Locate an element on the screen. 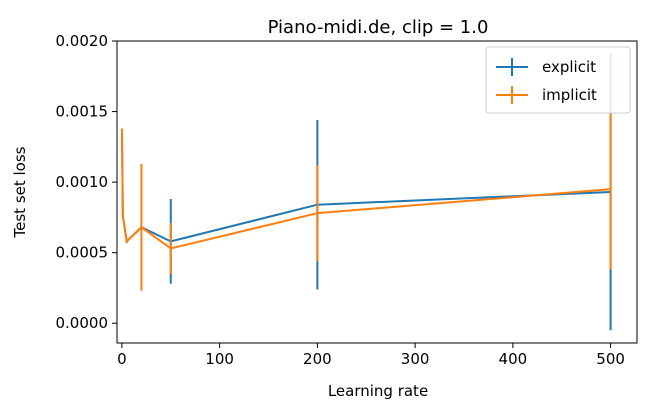  y-tick-label: 0.0015 is located at coordinates (82, 112).